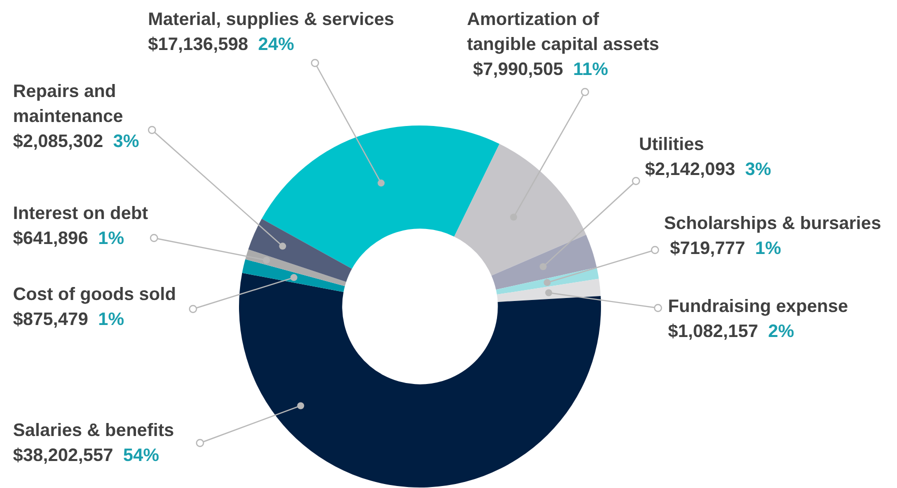  Describe the element at coordinates (68, 238) in the screenshot. I see `data-label: $641,896 1%` at that location.